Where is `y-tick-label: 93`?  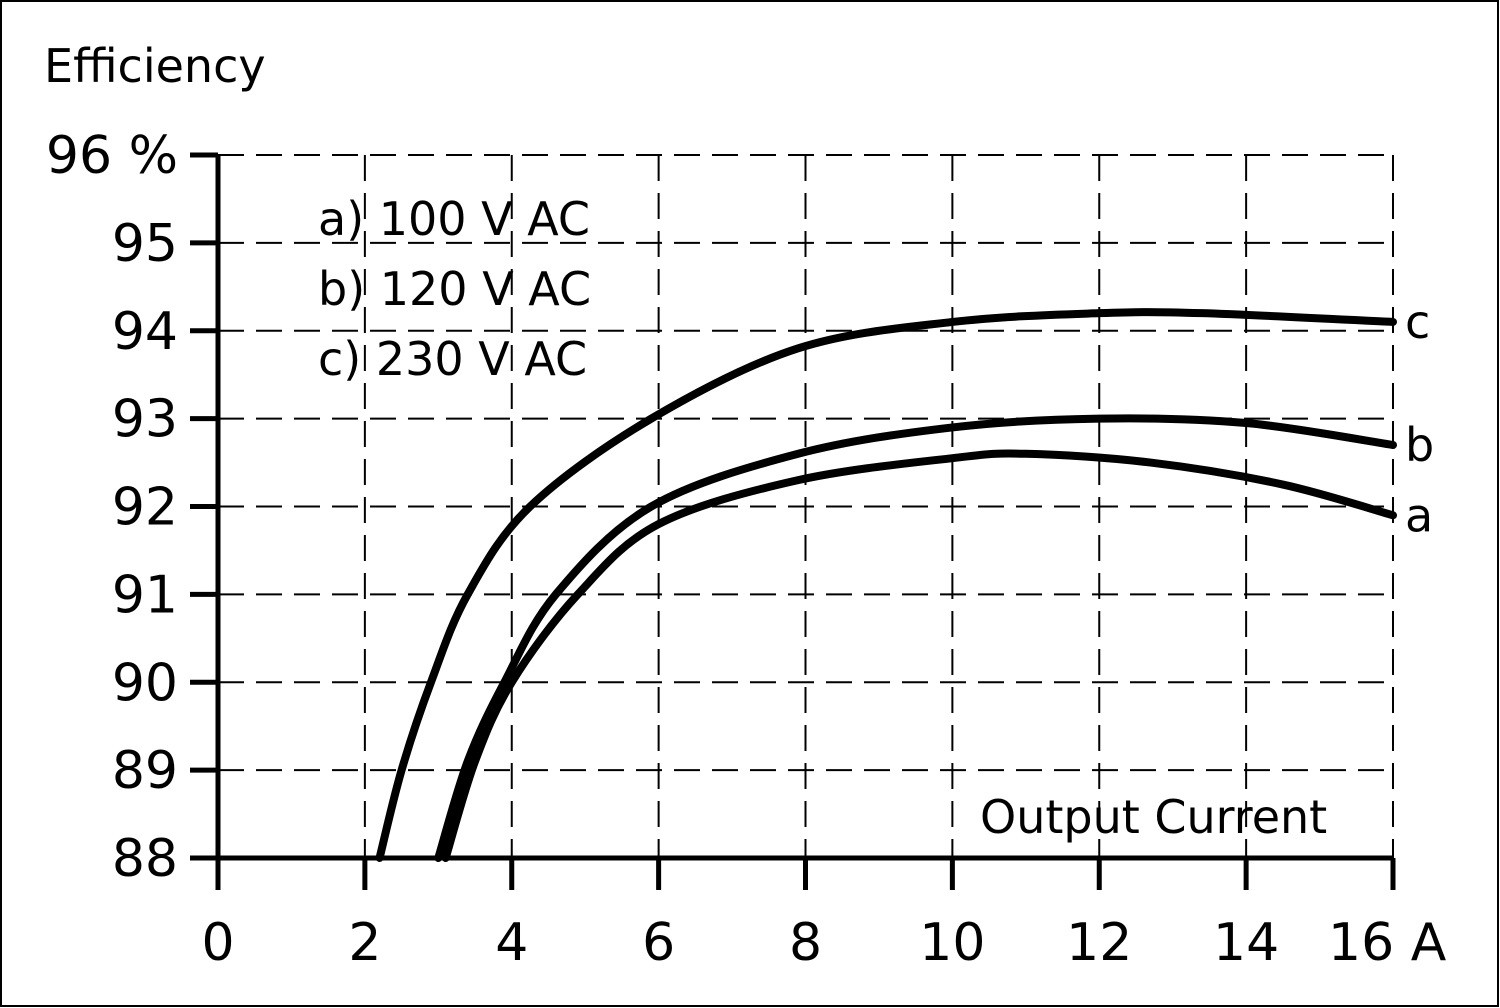
y-tick-label: 93 is located at coordinates (145, 420).